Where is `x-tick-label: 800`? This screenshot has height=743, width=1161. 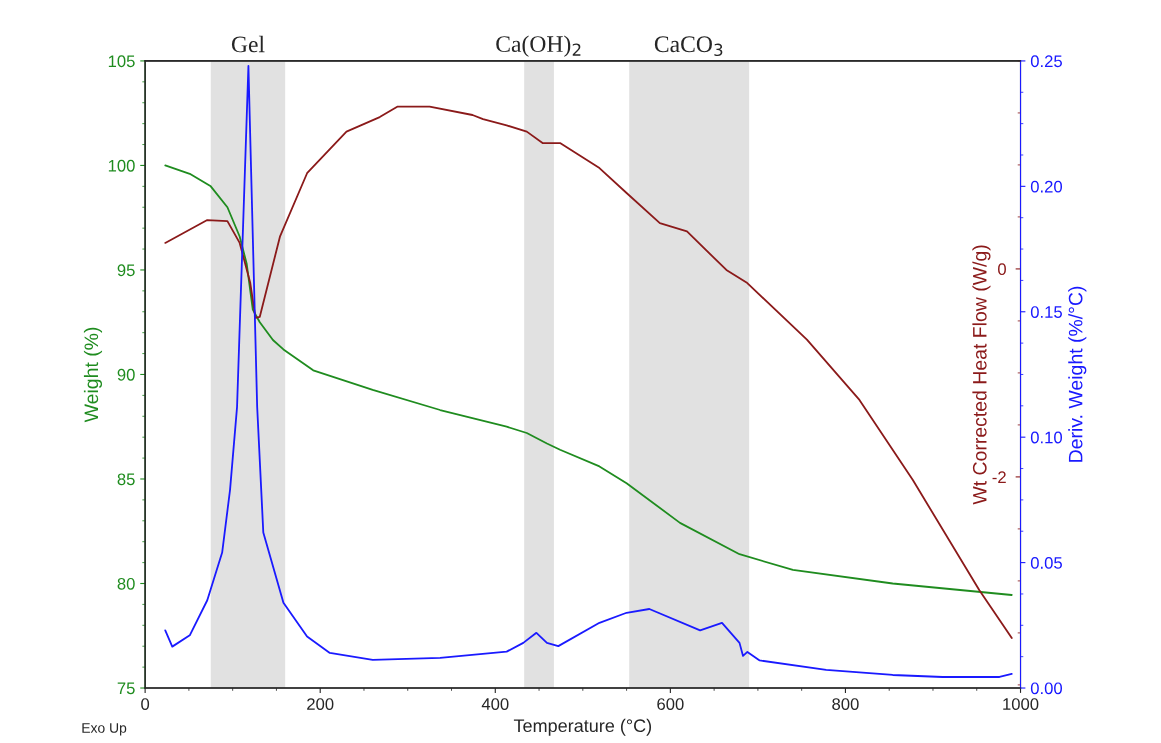
x-tick-label: 800 is located at coordinates (845, 704).